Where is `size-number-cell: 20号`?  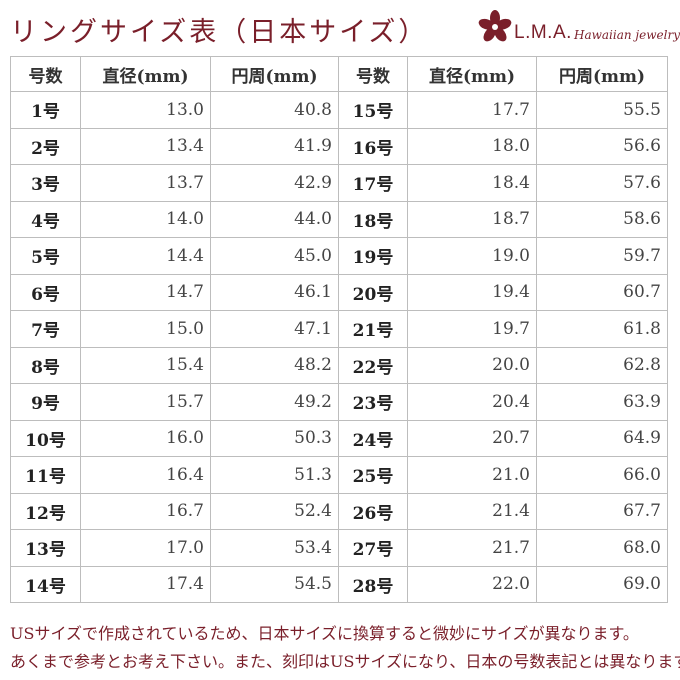 size-number-cell: 20号 is located at coordinates (373, 292).